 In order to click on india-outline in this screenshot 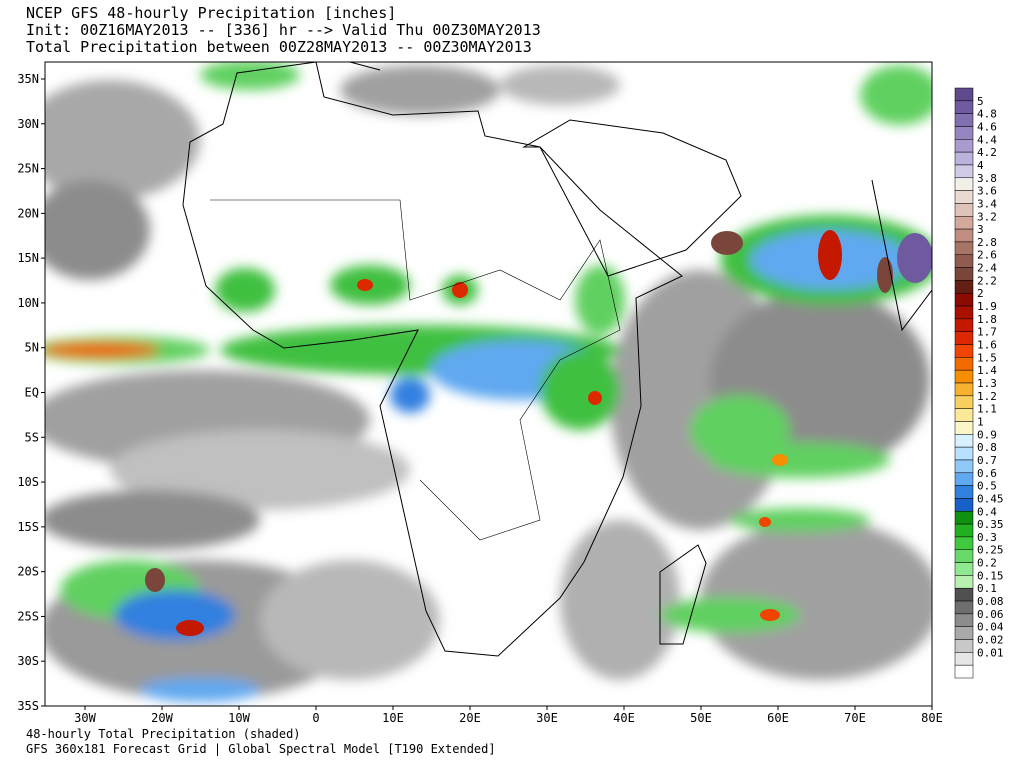, I will do `click(901, 255)`.